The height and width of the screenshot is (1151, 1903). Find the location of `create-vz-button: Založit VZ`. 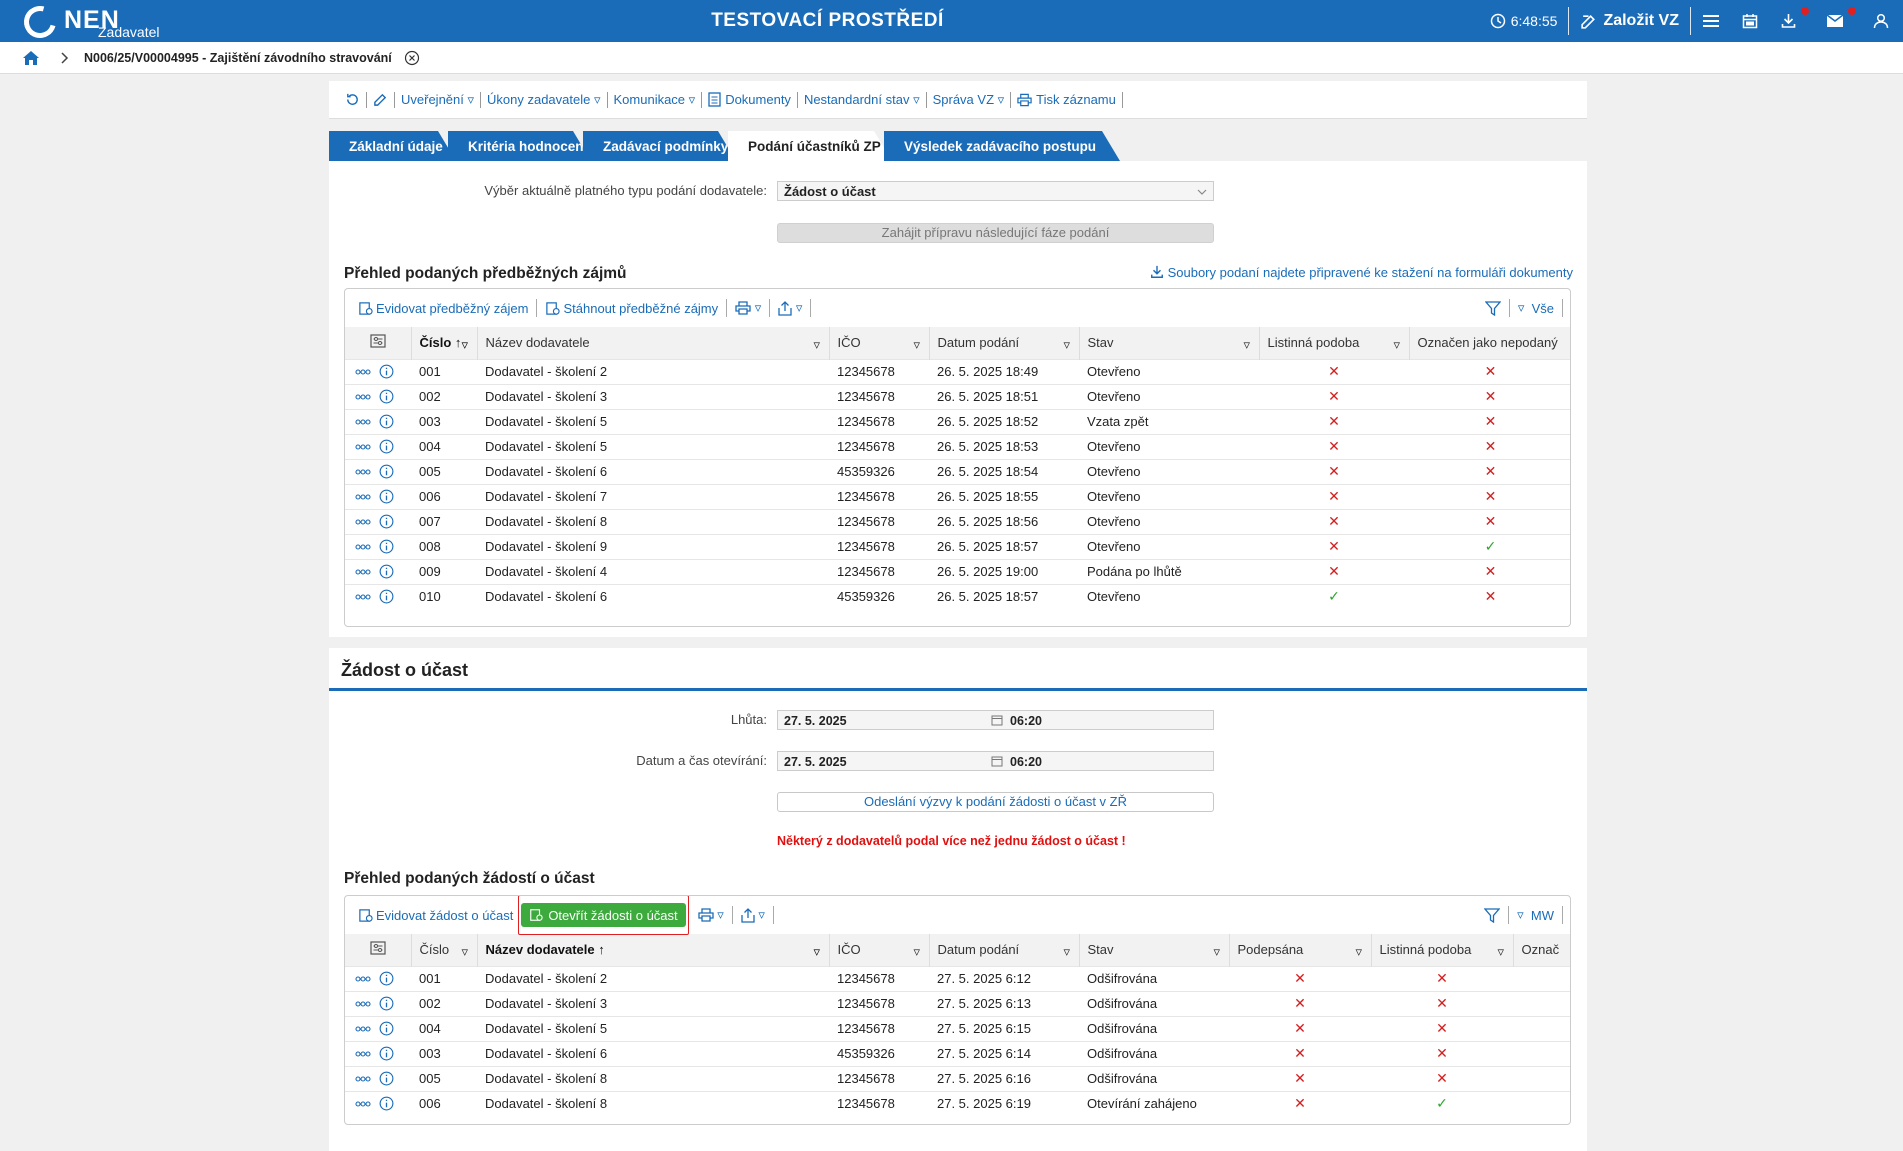

create-vz-button: Založit VZ is located at coordinates (1629, 21).